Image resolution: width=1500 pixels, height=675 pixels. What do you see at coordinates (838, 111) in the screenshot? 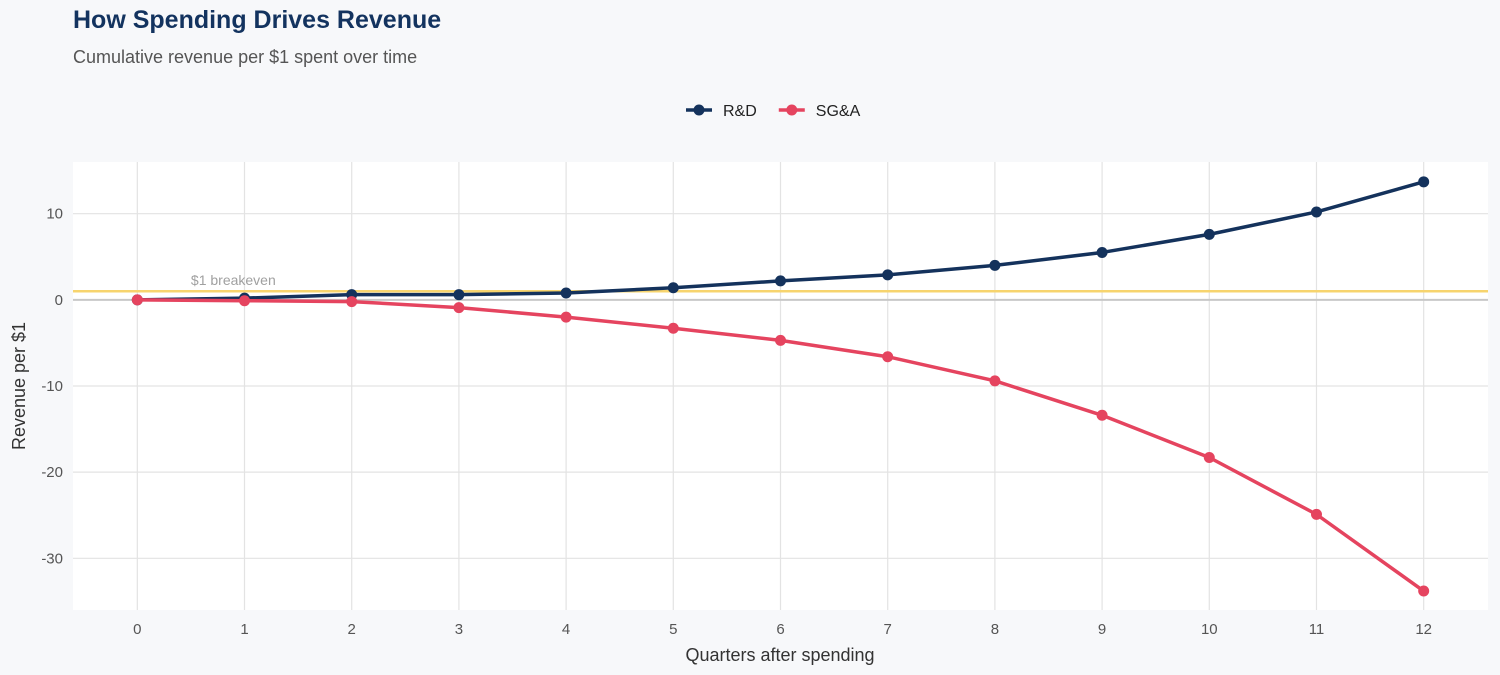
I see `legend-label: SG&A` at bounding box center [838, 111].